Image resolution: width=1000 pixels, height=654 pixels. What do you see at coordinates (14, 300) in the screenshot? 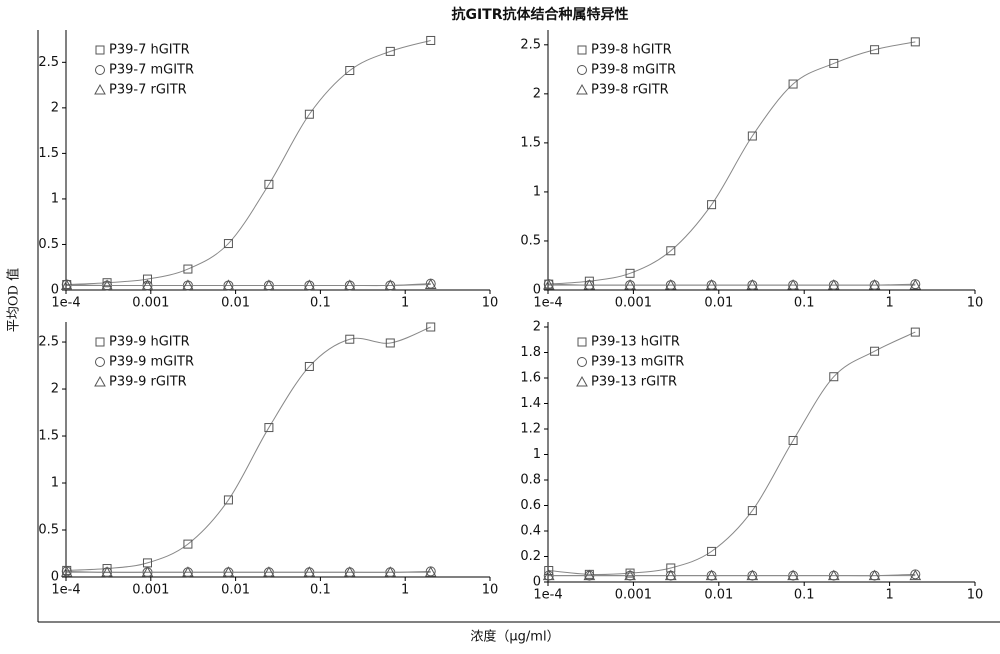
I see `y-axis-label: 平均OD 值` at bounding box center [14, 300].